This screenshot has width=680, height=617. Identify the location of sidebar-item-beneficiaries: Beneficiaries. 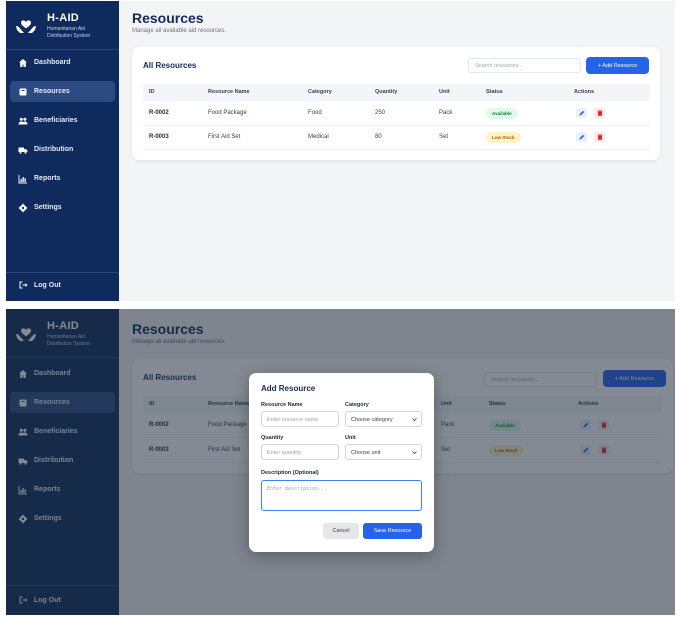
(62, 120).